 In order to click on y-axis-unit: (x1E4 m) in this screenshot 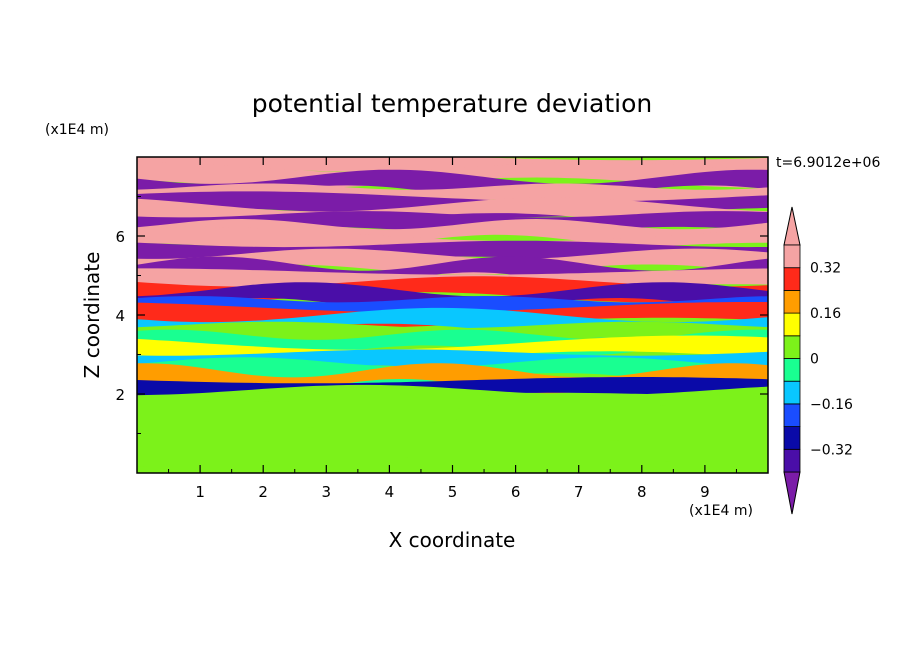, I will do `click(77, 130)`.